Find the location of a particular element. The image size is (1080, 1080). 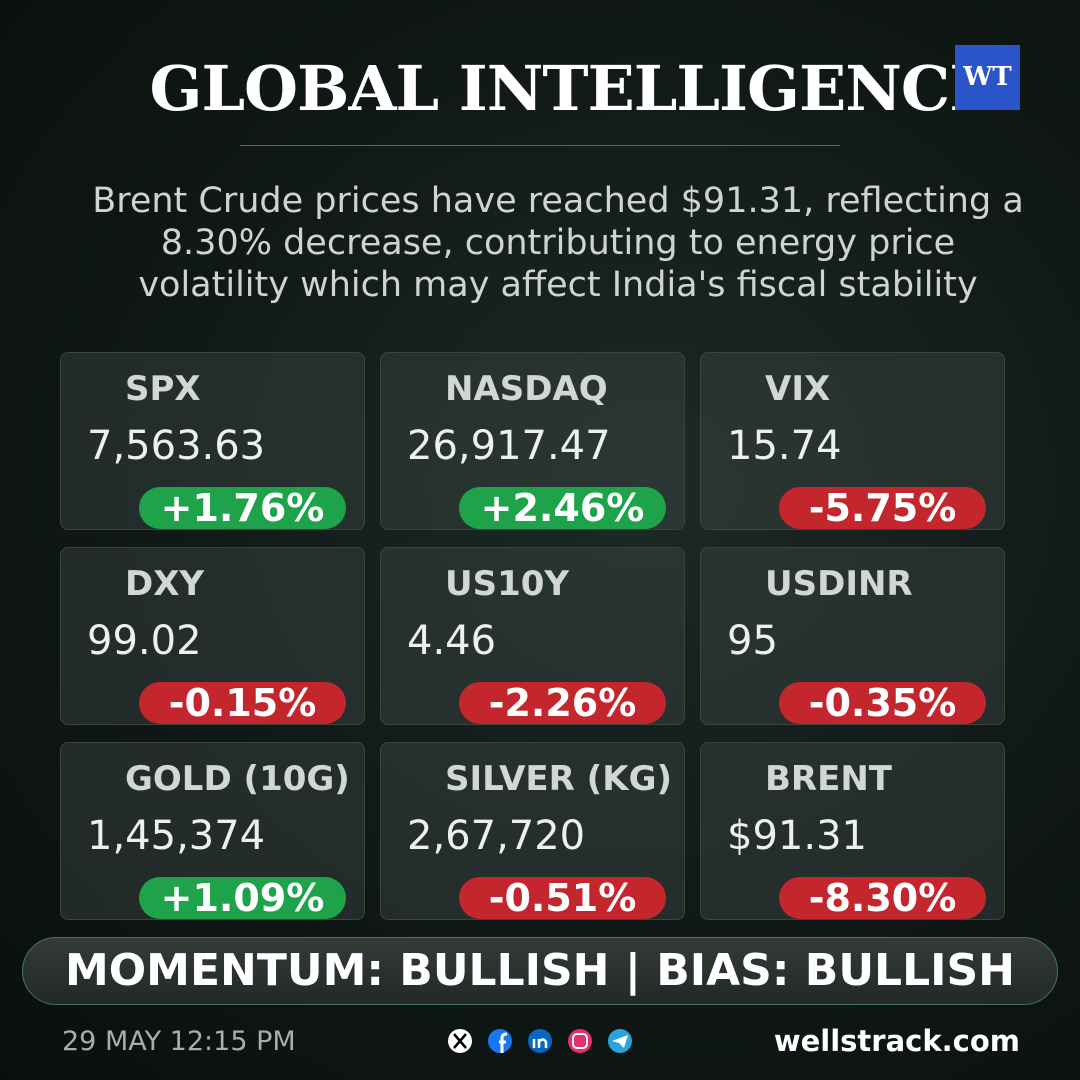

card-name: DXY is located at coordinates (165, 584).